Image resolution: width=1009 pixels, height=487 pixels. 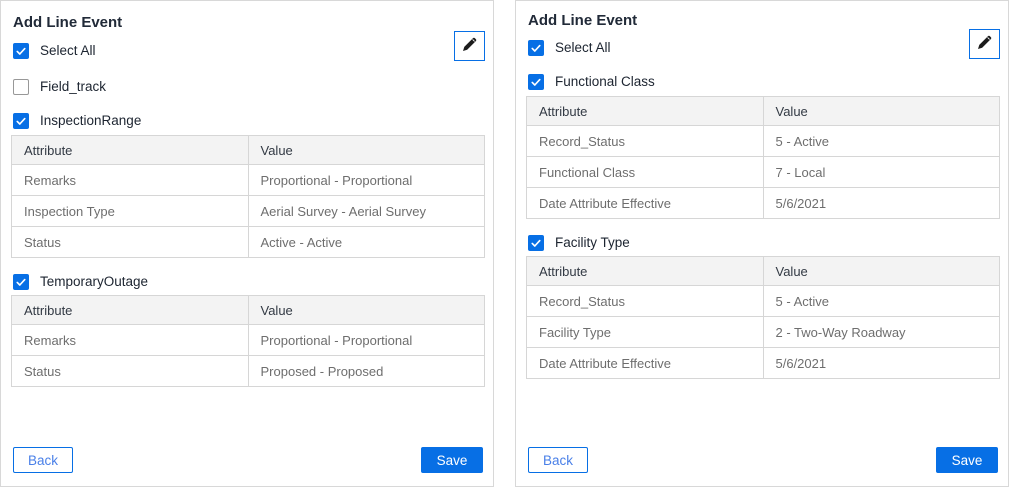 I want to click on checkbox-label: Facility Type, so click(x=592, y=242).